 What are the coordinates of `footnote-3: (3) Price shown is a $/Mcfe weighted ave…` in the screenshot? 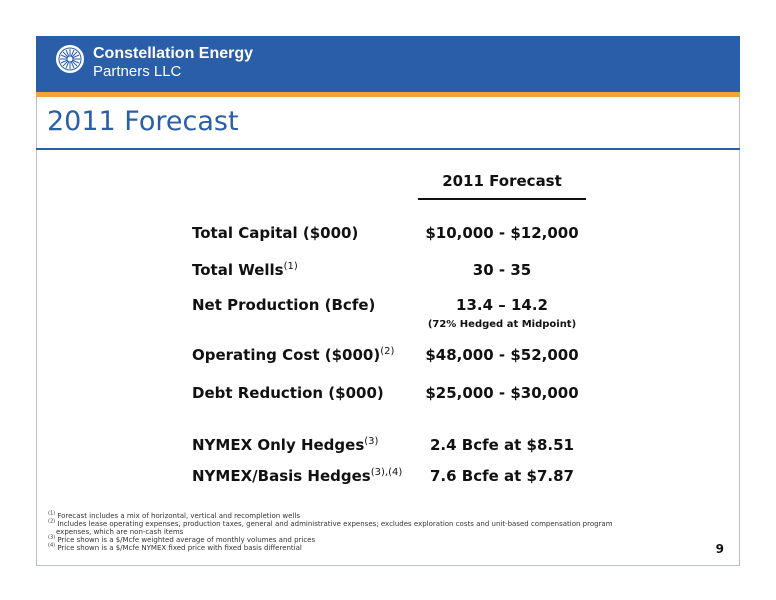 It's located at (182, 539).